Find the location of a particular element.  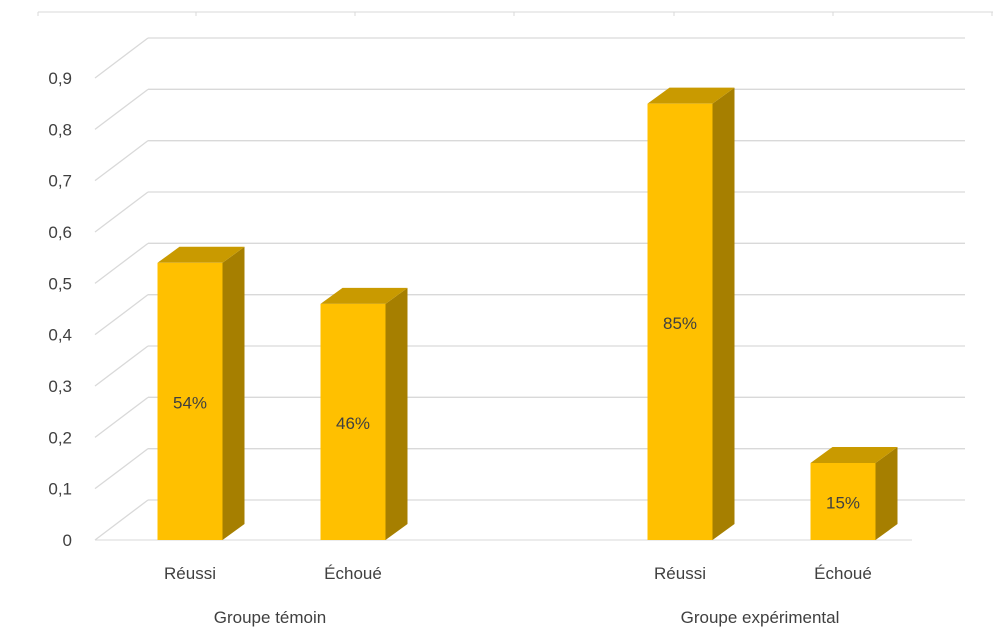

y-tick-label: 0,4 is located at coordinates (60, 335).